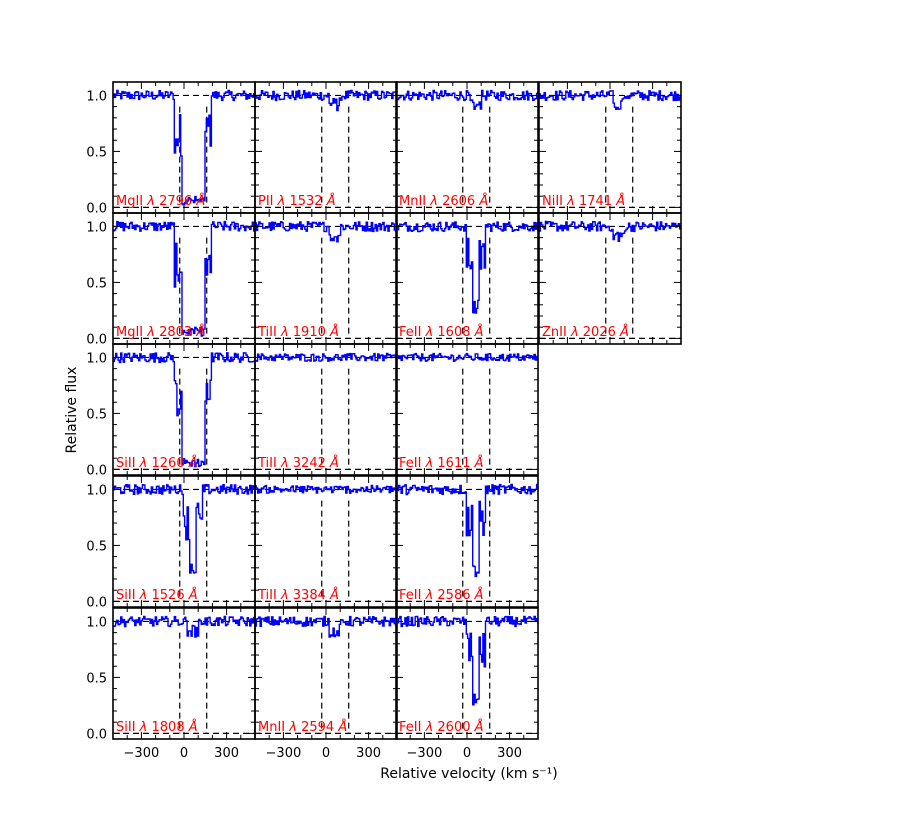 Image resolution: width=913 pixels, height=822 pixels. I want to click on panel-label: MgII λ 2803 Å, so click(160, 332).